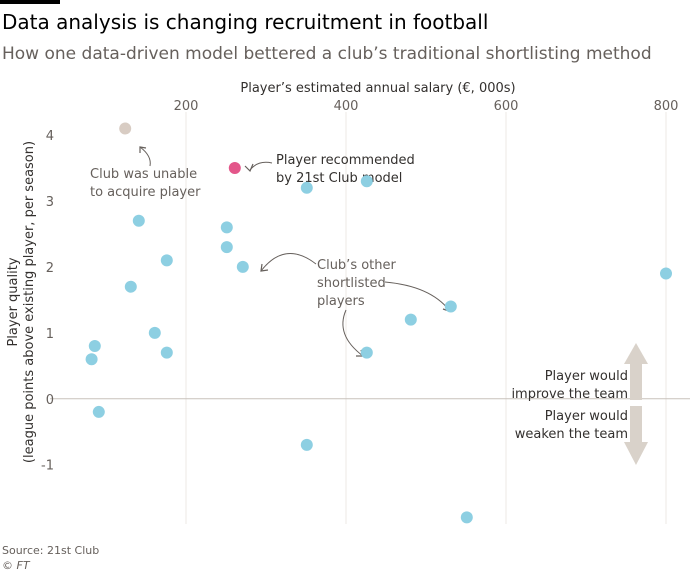 The height and width of the screenshot is (572, 700). I want to click on others-connector-down, so click(353, 333).